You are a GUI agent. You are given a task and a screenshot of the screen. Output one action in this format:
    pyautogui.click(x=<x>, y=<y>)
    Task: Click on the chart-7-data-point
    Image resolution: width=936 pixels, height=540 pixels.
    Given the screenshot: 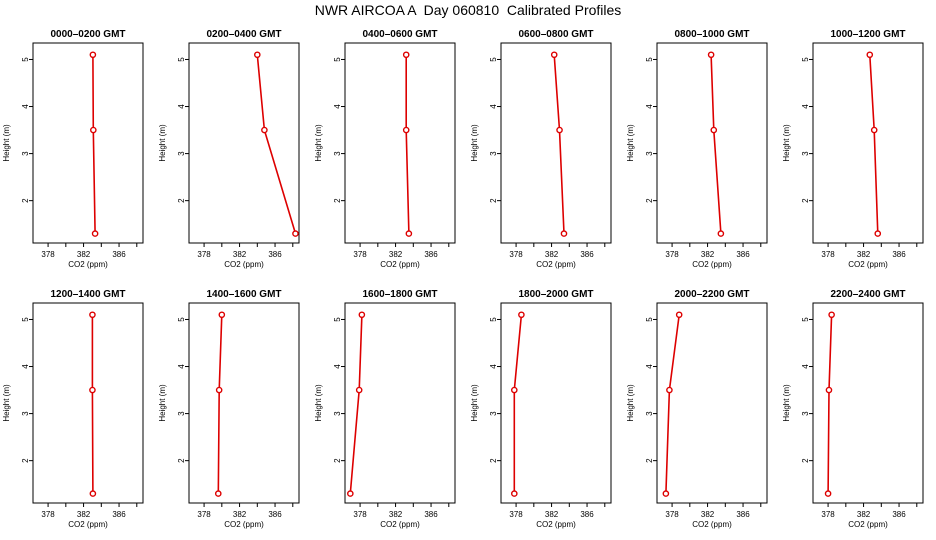 What is the action you would take?
    pyautogui.click(x=92, y=390)
    